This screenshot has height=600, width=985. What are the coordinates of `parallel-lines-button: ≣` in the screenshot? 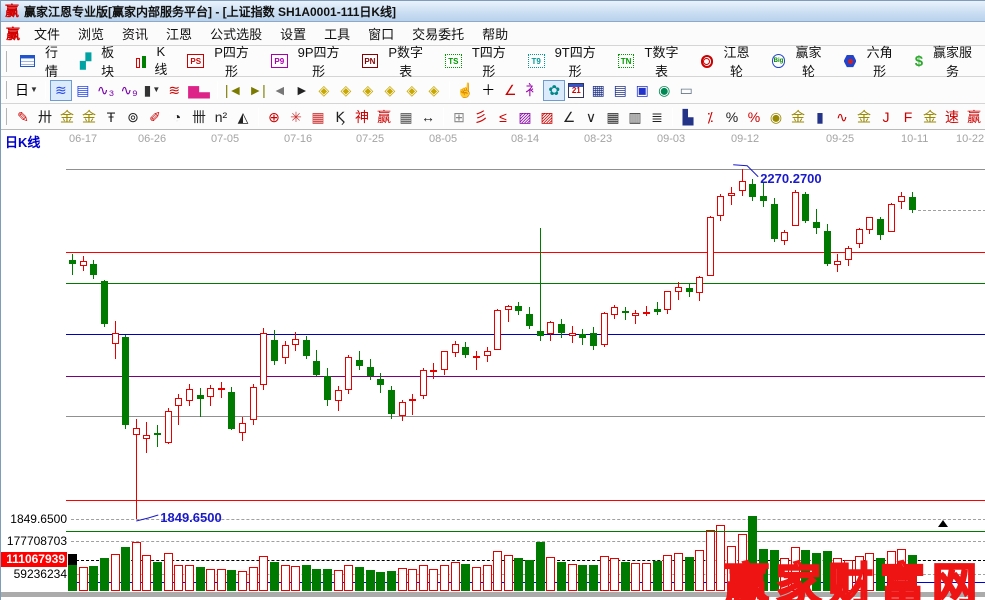 It's located at (657, 116).